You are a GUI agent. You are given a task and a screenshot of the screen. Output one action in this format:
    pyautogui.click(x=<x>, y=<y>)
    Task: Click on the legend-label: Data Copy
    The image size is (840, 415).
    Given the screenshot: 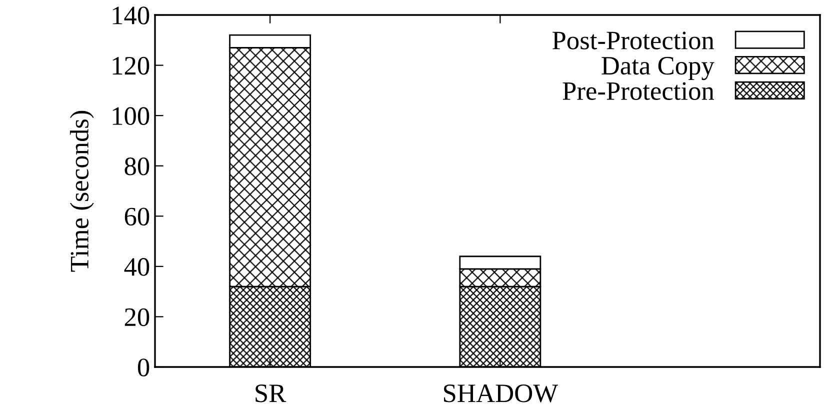 What is the action you would take?
    pyautogui.click(x=658, y=68)
    